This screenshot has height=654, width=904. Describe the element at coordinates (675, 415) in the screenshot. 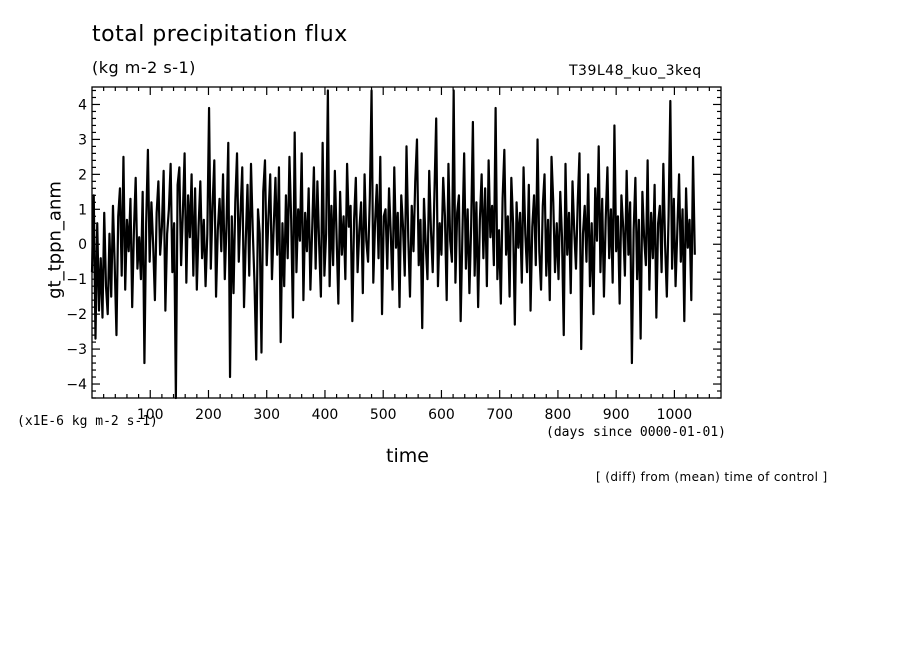

I see `x-tick-label: 1000` at that location.